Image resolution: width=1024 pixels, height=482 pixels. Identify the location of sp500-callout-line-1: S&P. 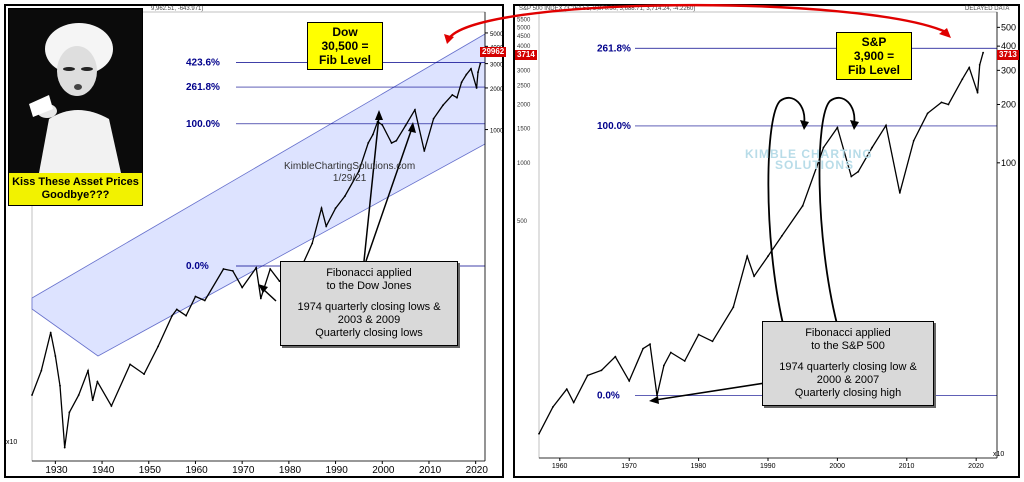
(874, 42).